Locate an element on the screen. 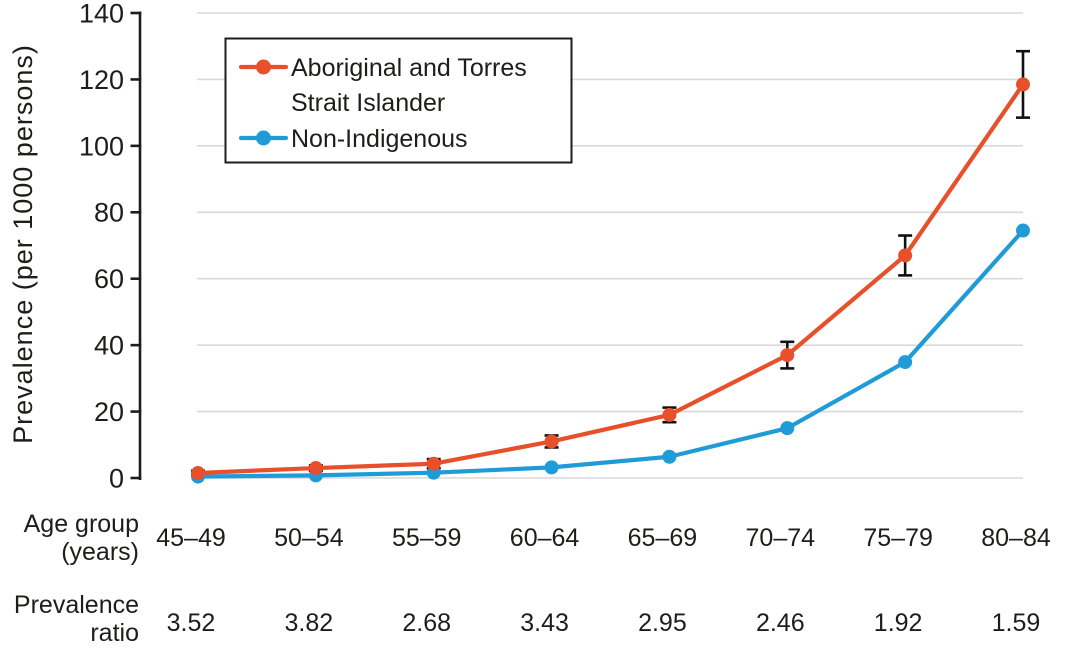 The image size is (1066, 648). age-group-header-line1: Age group is located at coordinates (81, 524).